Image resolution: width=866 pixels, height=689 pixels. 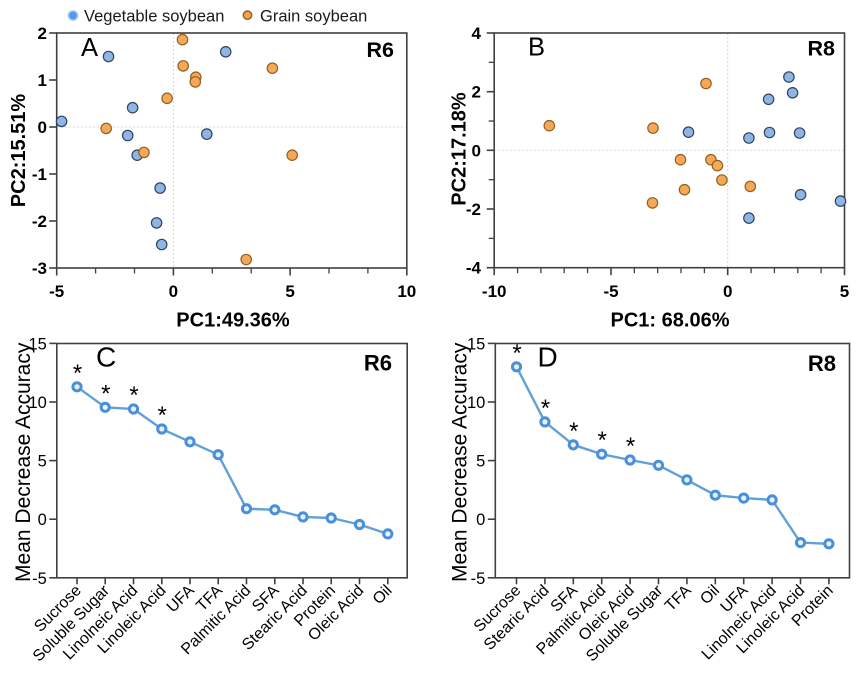 I want to click on svg-text: D, so click(x=548, y=356).